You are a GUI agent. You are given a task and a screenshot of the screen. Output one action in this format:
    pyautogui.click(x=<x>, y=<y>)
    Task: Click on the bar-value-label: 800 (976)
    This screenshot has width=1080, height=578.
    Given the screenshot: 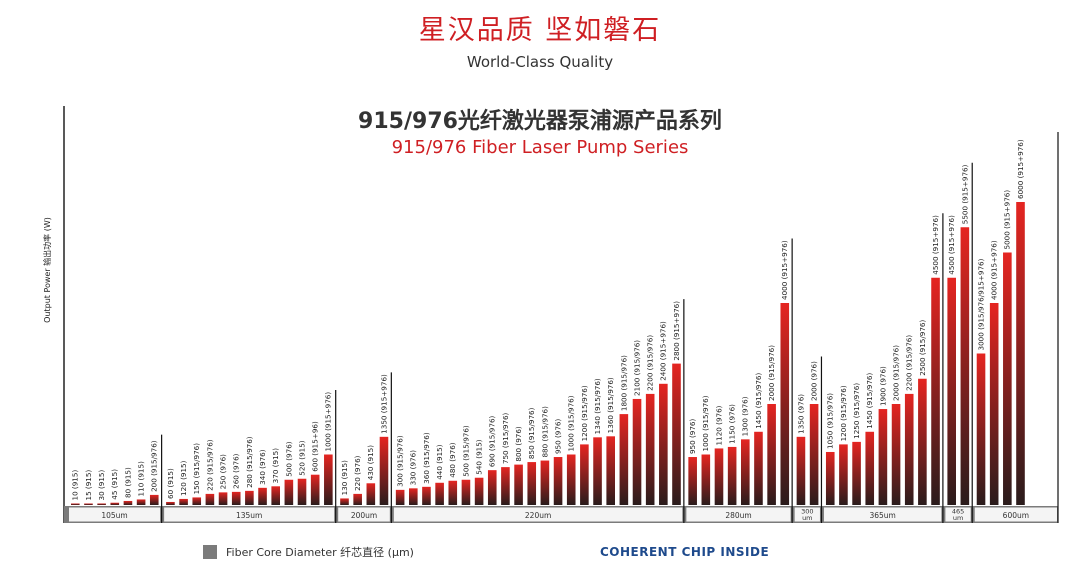 What is the action you would take?
    pyautogui.click(x=518, y=444)
    